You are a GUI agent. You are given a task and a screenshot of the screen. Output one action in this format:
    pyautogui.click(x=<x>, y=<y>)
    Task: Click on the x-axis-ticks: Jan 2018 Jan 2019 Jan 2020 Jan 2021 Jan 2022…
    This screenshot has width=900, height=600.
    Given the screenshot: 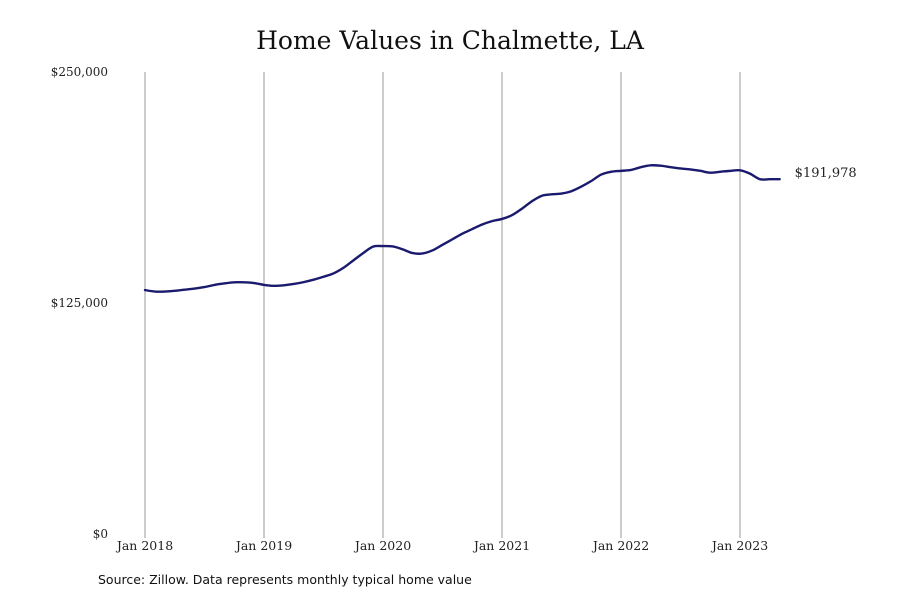 What is the action you would take?
    pyautogui.click(x=441, y=545)
    